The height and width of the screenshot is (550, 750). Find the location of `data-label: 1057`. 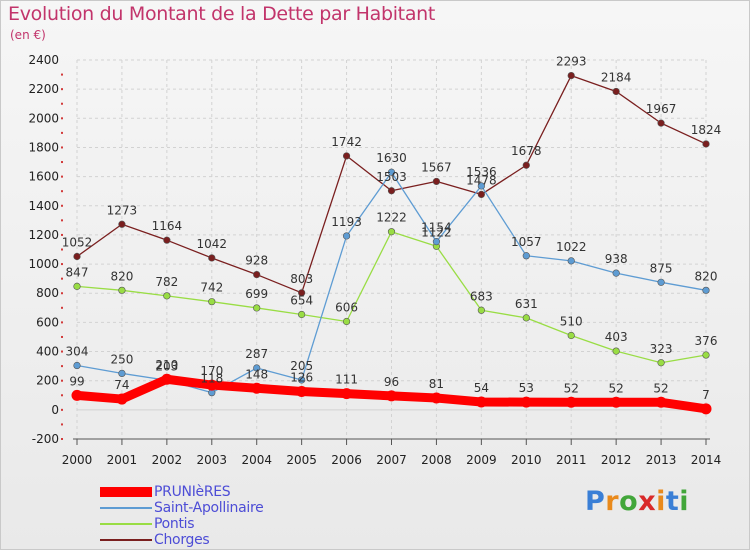

data-label: 1057 is located at coordinates (526, 242).